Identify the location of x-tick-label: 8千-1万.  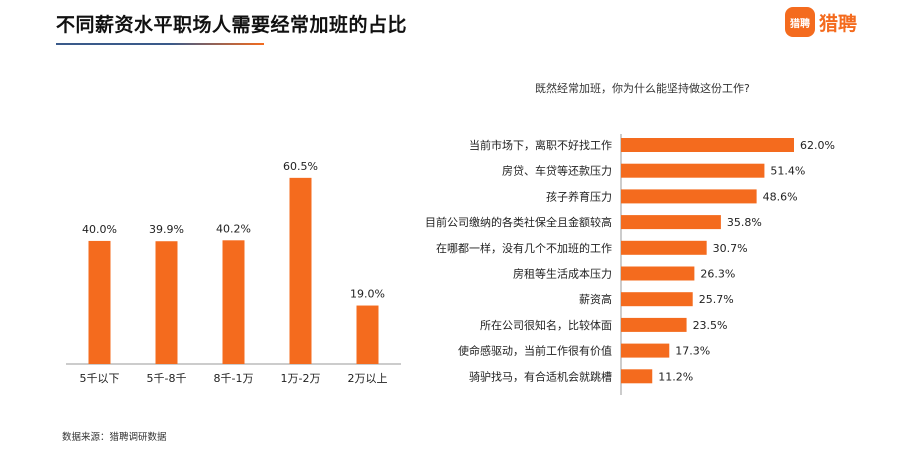
(234, 378).